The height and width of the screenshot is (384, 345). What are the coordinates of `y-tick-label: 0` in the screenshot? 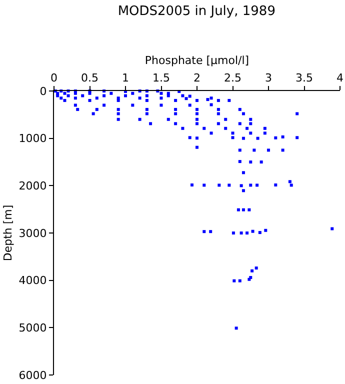 It's located at (43, 91).